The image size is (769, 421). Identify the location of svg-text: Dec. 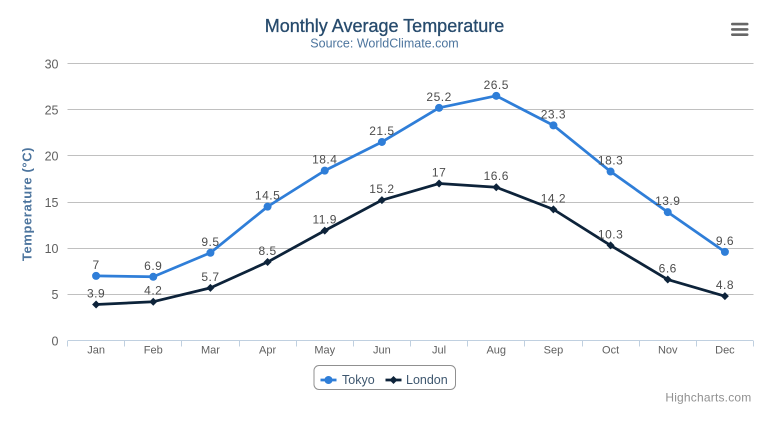
(725, 351).